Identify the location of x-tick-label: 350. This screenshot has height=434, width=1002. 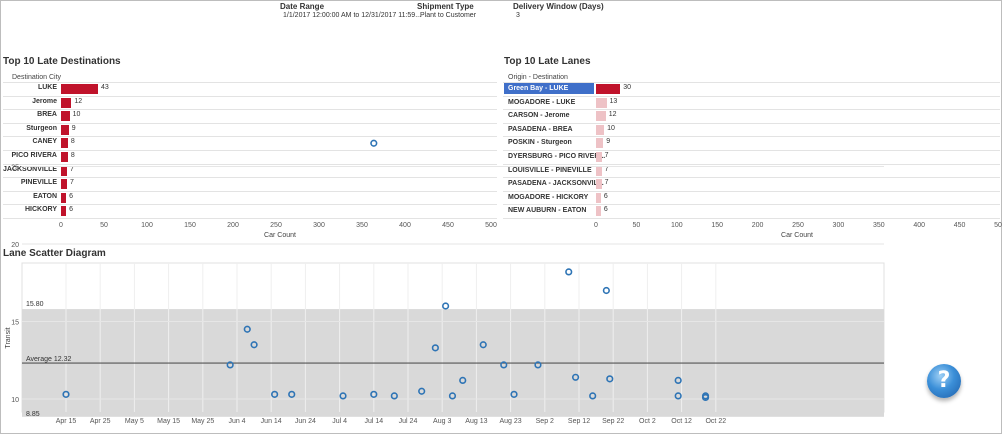
(878, 225).